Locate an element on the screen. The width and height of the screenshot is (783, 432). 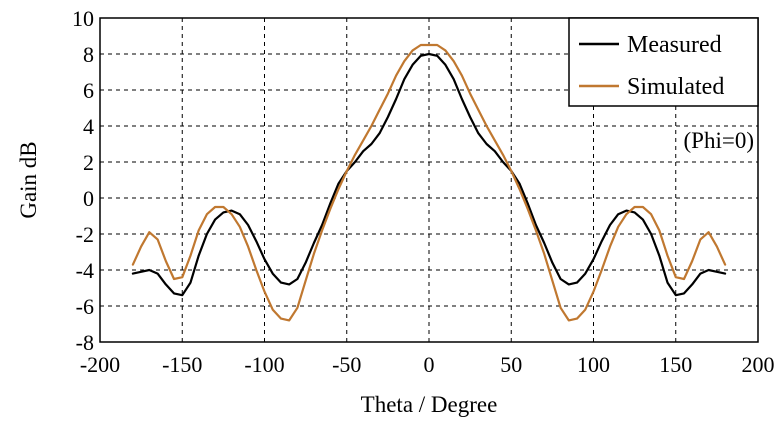
y-tick-label: 2 is located at coordinates (88, 162).